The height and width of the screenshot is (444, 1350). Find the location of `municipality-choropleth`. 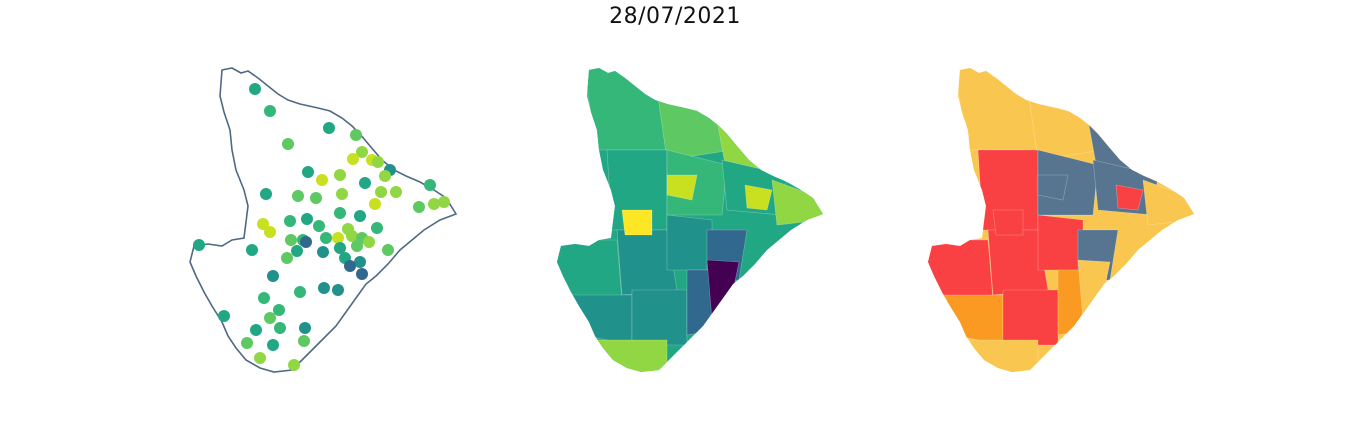

municipality-choropleth is located at coordinates (690, 220).